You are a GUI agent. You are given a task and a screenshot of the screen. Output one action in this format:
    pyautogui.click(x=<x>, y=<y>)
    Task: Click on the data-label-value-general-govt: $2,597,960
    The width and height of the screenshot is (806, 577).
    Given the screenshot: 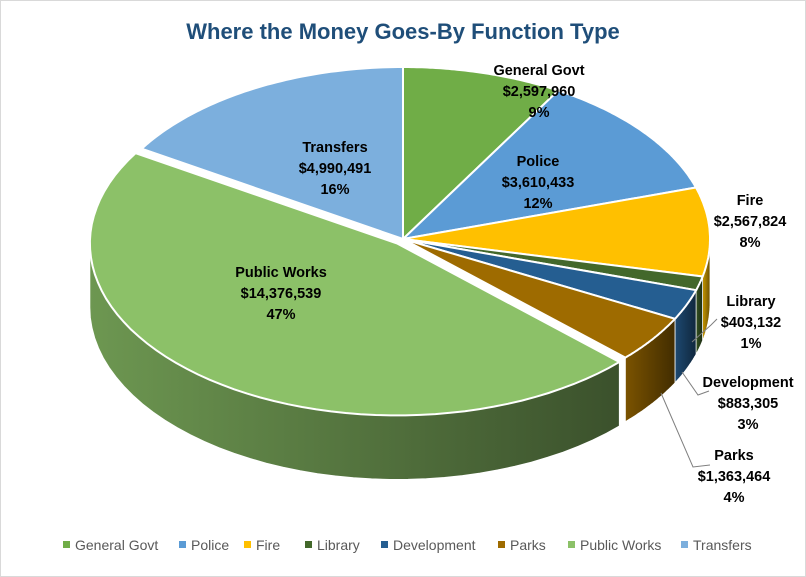 What is the action you would take?
    pyautogui.click(x=539, y=92)
    